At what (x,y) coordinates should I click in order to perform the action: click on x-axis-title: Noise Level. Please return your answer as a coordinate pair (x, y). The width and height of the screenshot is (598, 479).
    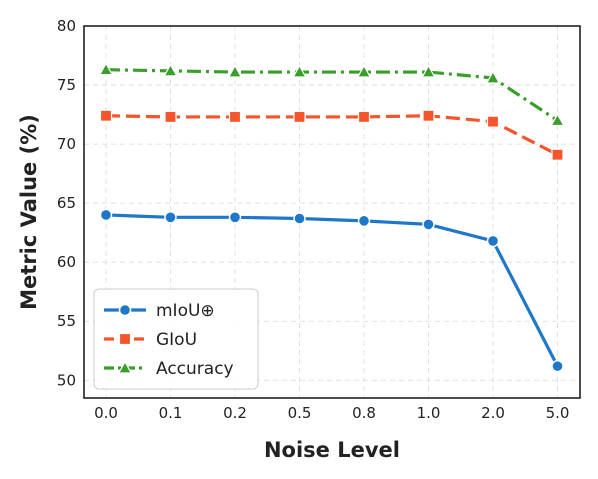
    Looking at the image, I should click on (332, 450).